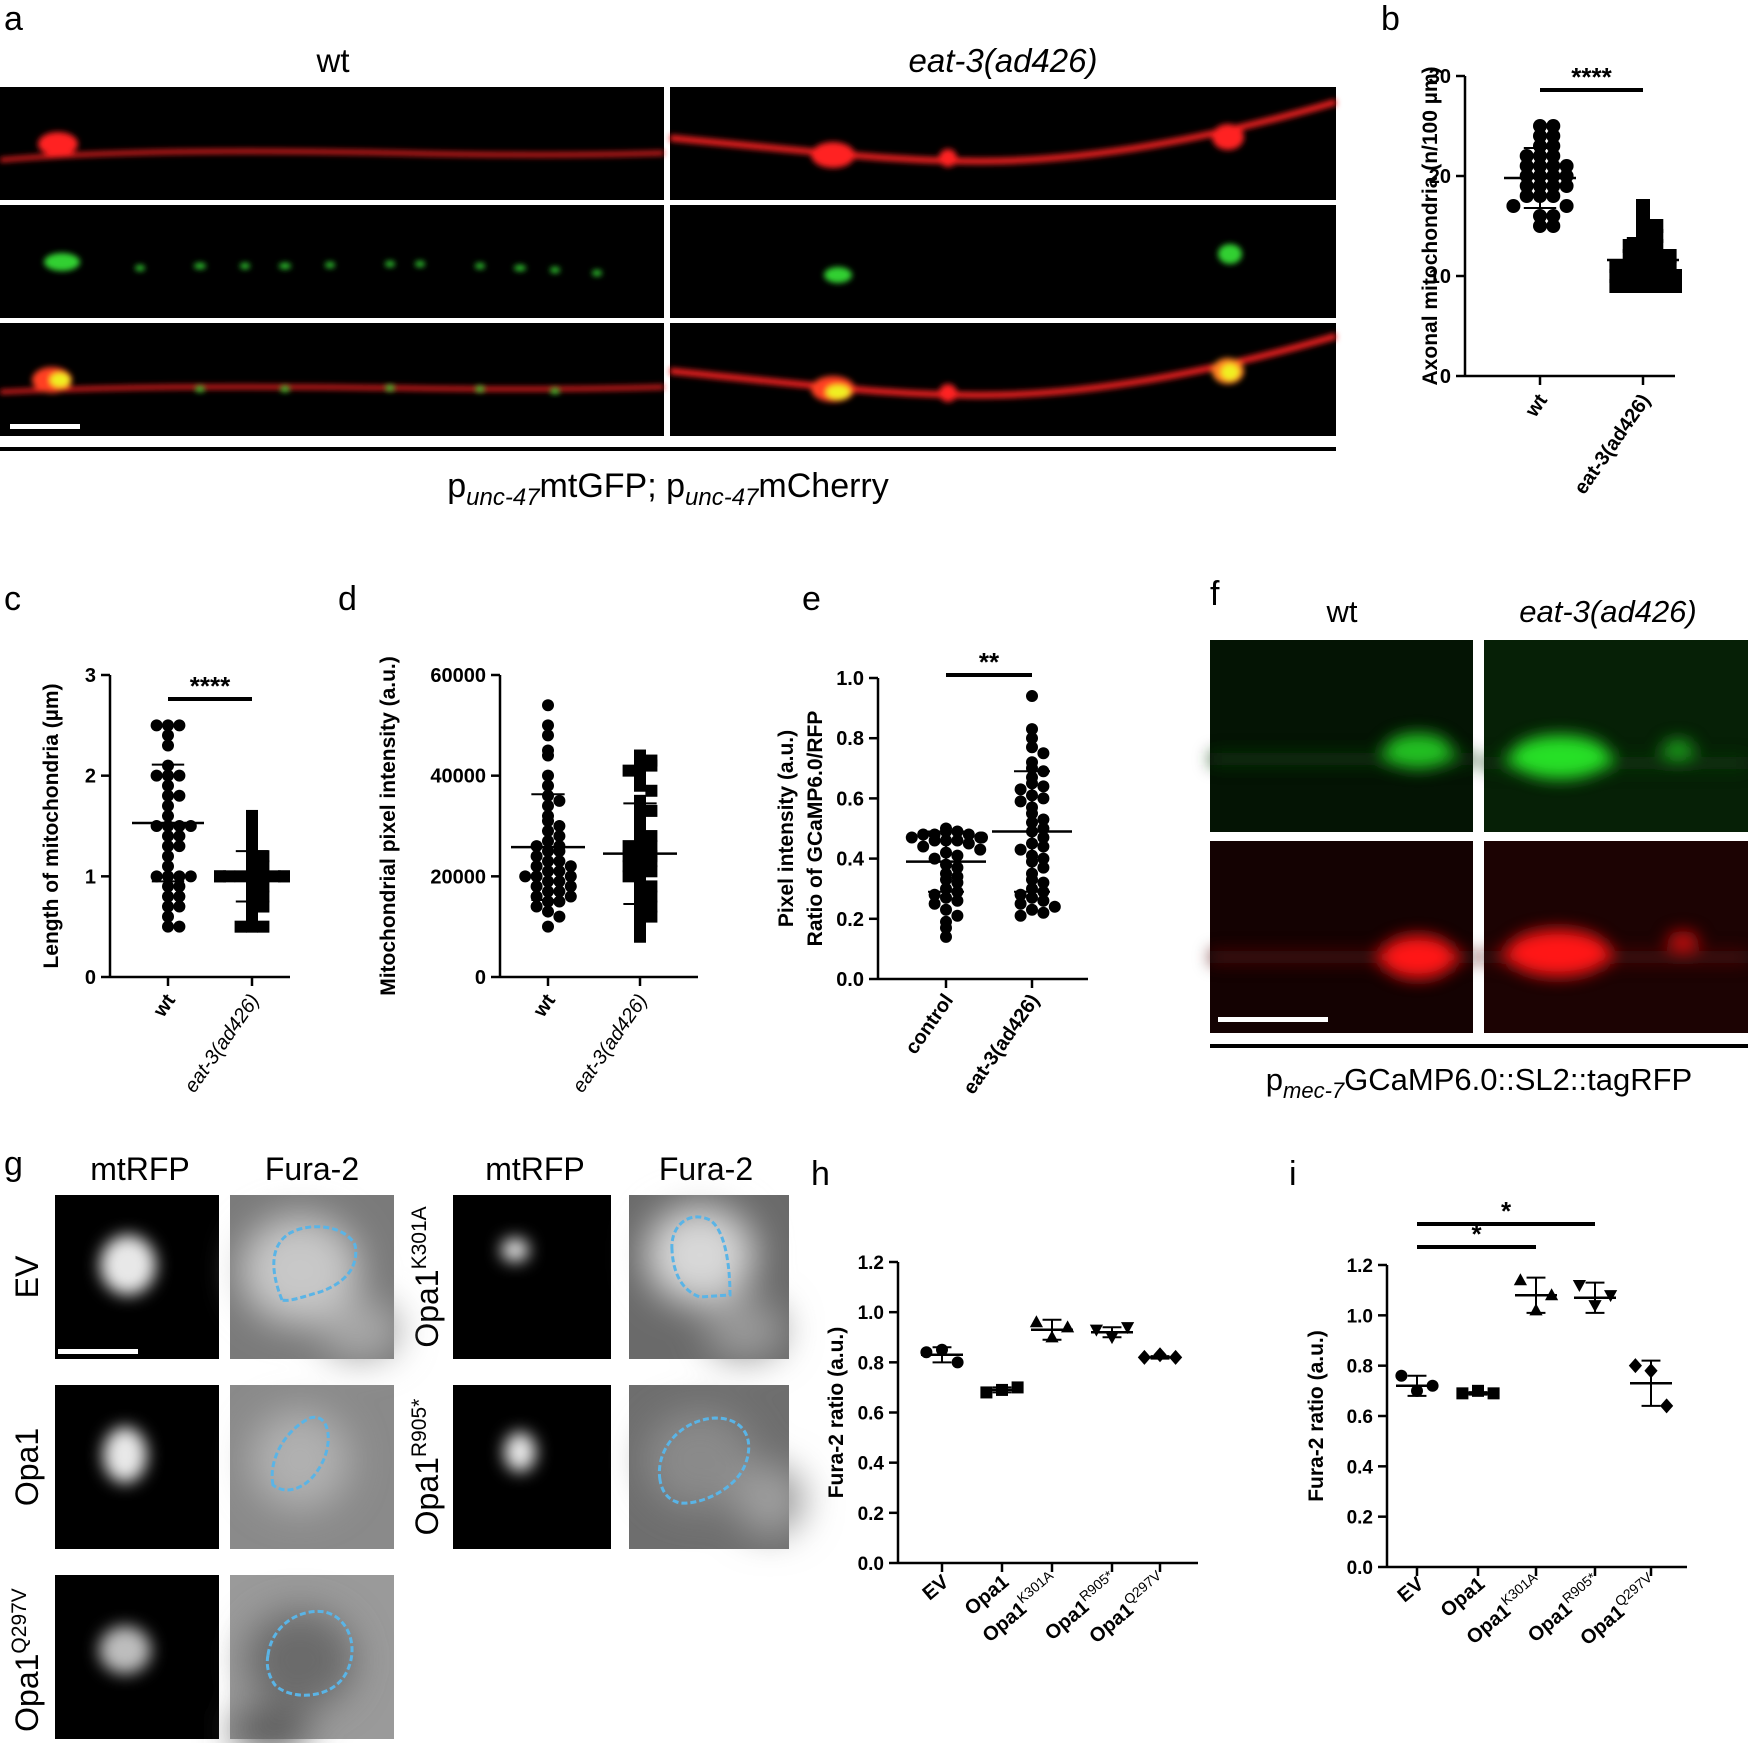 This screenshot has height=1743, width=1748. Describe the element at coordinates (1342, 611) in the screenshot. I see `panel-f-col-label-wt: wt` at that location.